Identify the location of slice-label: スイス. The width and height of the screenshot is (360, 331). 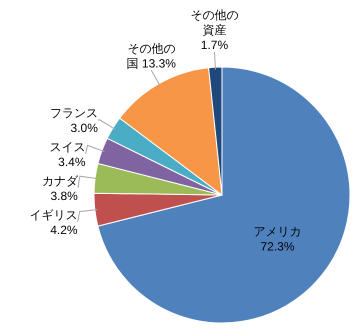
(68, 147).